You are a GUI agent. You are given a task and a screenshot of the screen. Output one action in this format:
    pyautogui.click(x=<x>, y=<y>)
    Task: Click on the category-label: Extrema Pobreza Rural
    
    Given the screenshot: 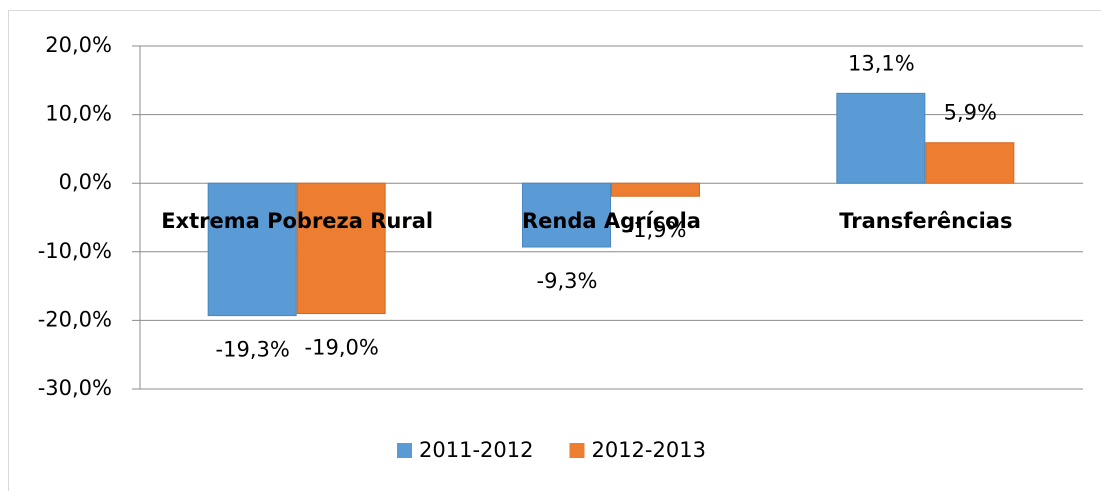 What is the action you would take?
    pyautogui.click(x=297, y=221)
    